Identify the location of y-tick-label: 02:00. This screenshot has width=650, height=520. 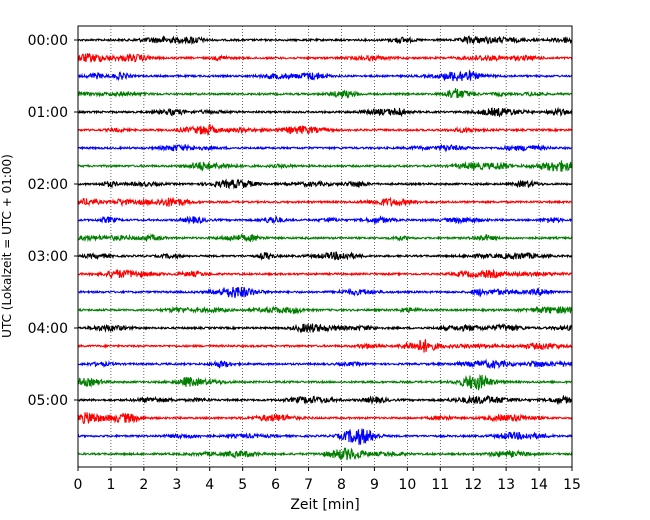
(48, 185).